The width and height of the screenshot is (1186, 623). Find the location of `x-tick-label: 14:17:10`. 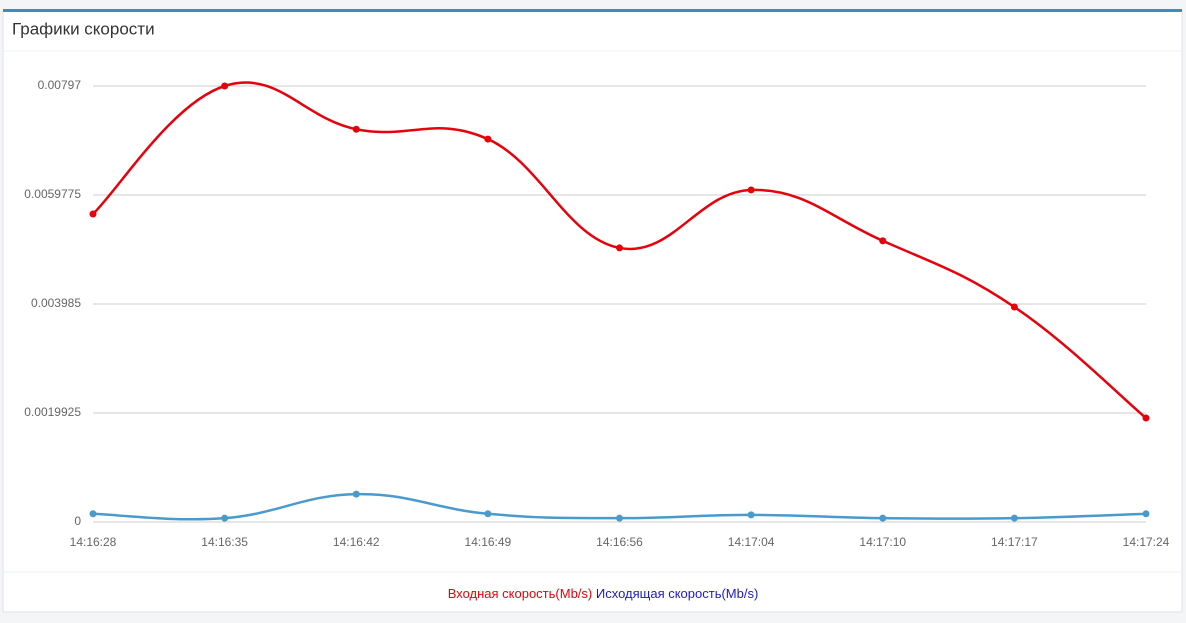

x-tick-label: 14:17:10 is located at coordinates (882, 542).